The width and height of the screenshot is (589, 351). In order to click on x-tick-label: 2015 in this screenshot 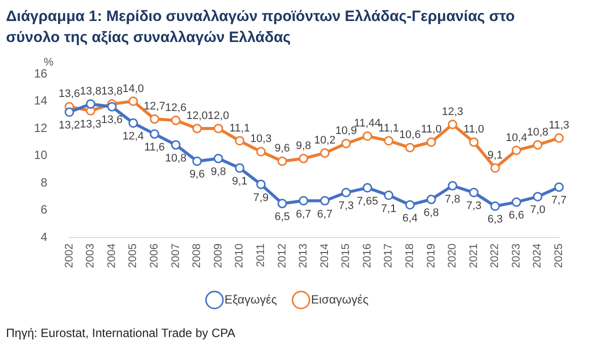, I will do `click(346, 256)`.